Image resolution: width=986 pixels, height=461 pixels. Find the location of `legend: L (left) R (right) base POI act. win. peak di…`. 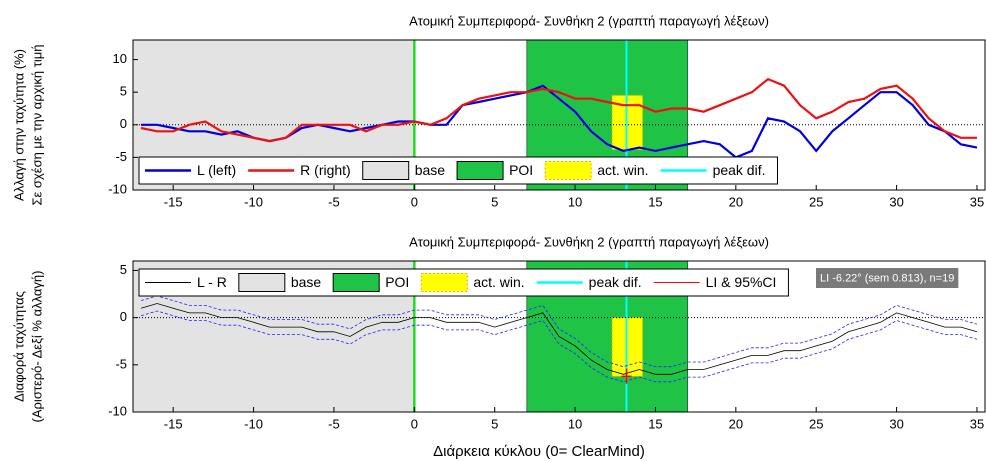

legend: L (left) R (right) base POI act. win. peak di… is located at coordinates (458, 170).